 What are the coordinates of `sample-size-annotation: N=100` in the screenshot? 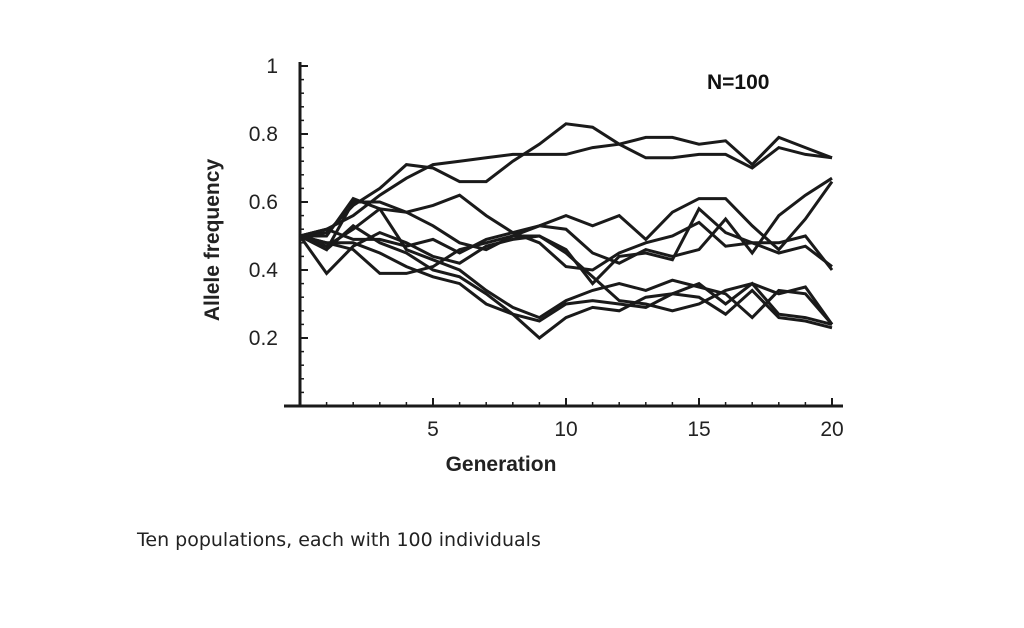 It's located at (738, 82).